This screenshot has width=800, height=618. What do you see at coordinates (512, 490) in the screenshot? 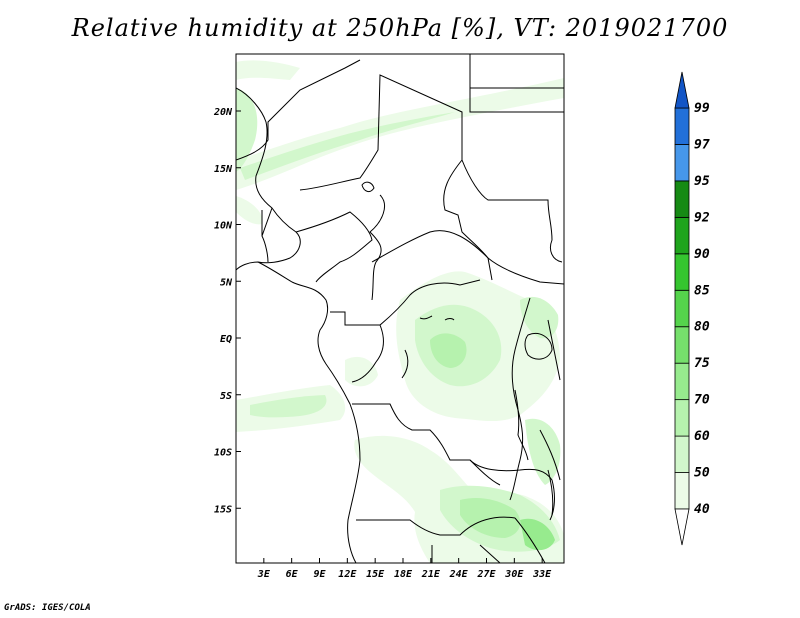
I see `border-zambia` at bounding box center [512, 490].